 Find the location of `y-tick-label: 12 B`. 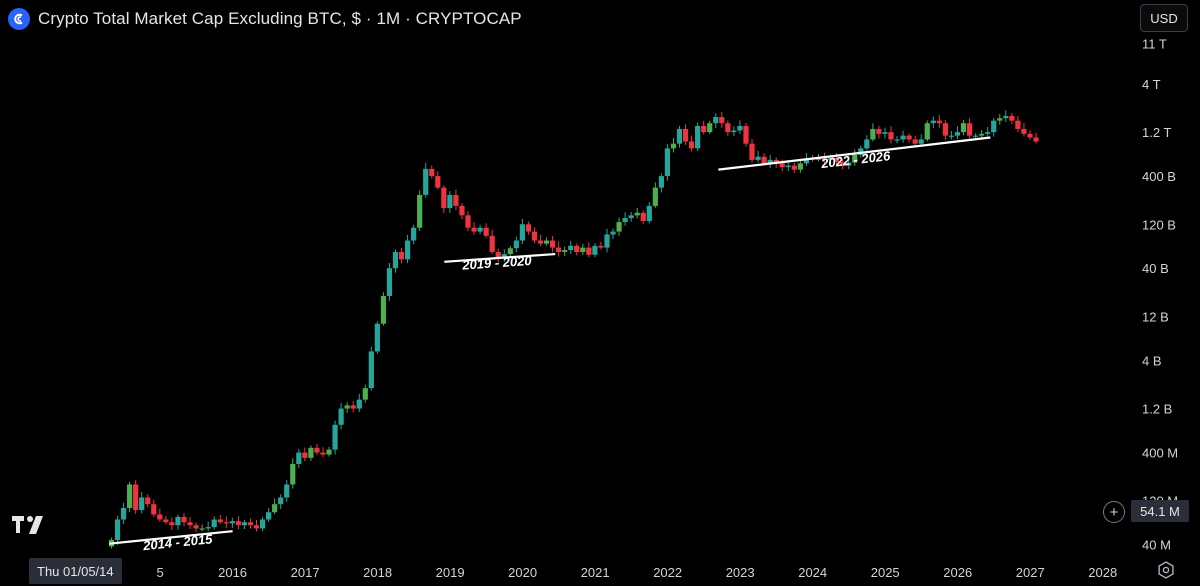

y-tick-label: 12 B is located at coordinates (1155, 316).